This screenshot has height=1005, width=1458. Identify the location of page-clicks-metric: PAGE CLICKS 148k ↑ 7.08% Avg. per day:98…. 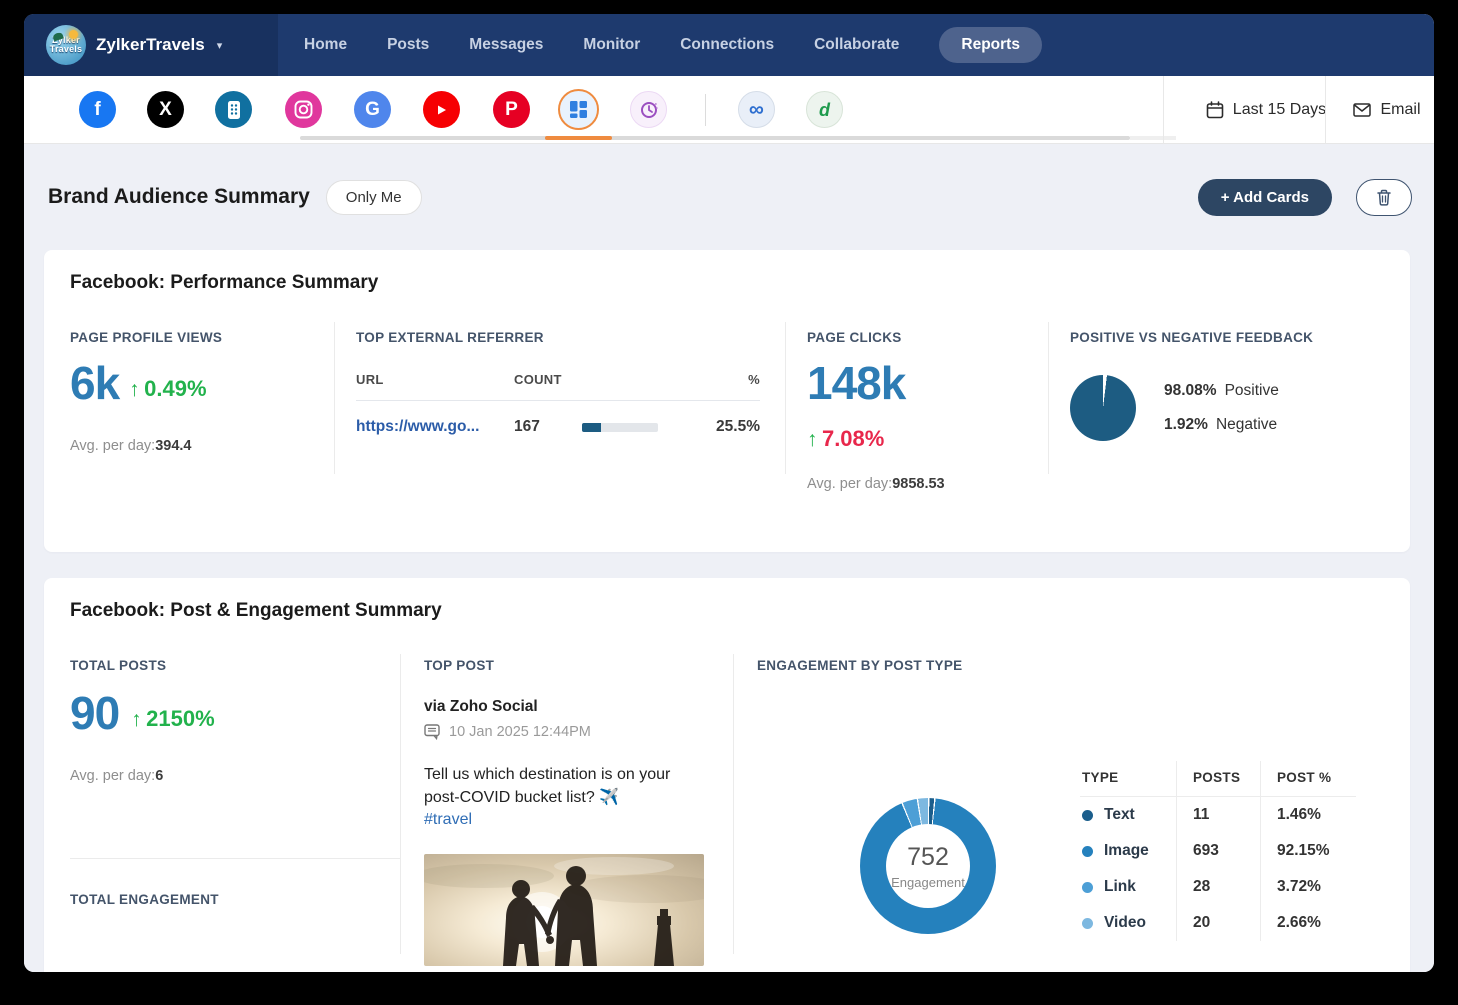
(917, 411).